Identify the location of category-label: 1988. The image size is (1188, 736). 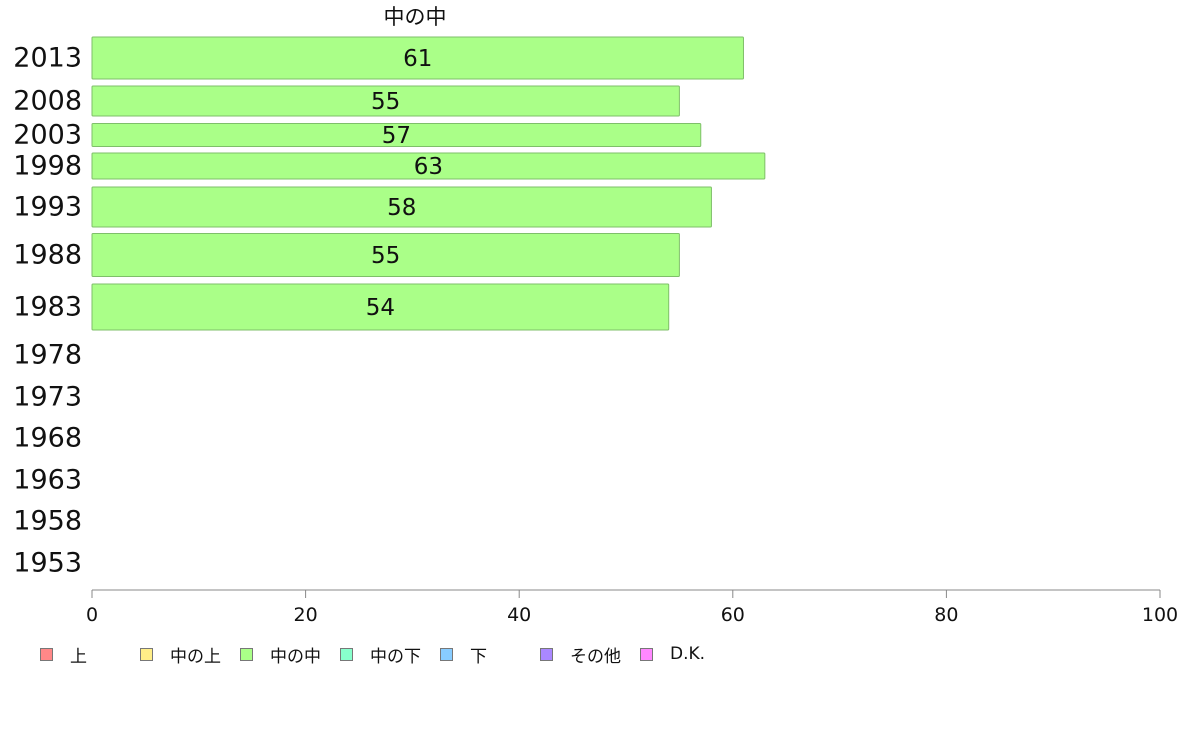
(47, 255).